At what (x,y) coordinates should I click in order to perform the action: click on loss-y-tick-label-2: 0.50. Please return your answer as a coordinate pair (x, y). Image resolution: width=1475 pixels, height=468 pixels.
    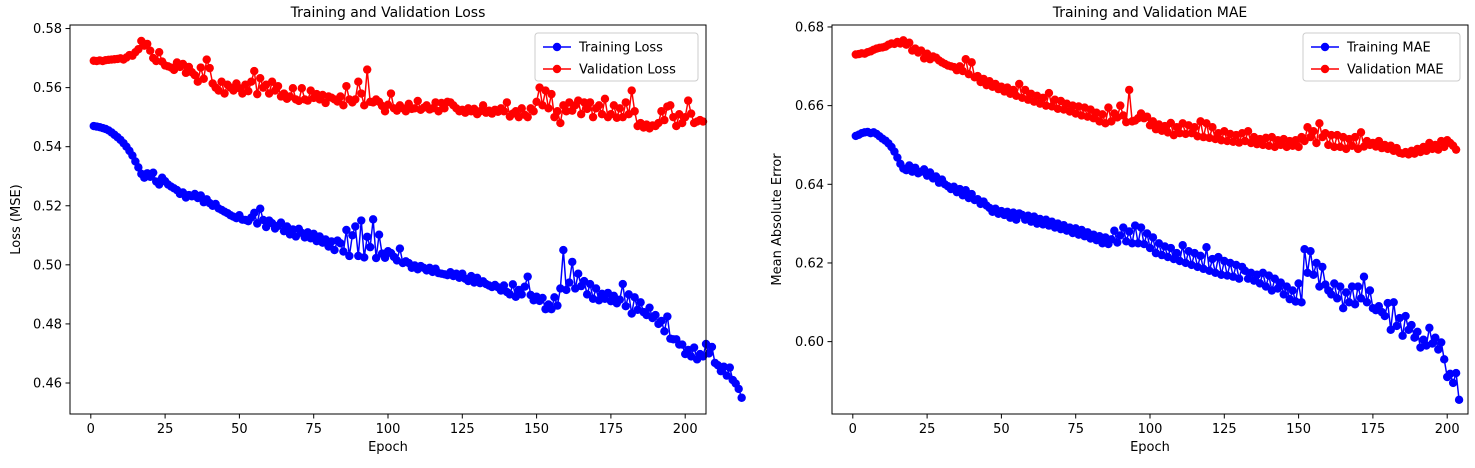
    Looking at the image, I should click on (47, 265).